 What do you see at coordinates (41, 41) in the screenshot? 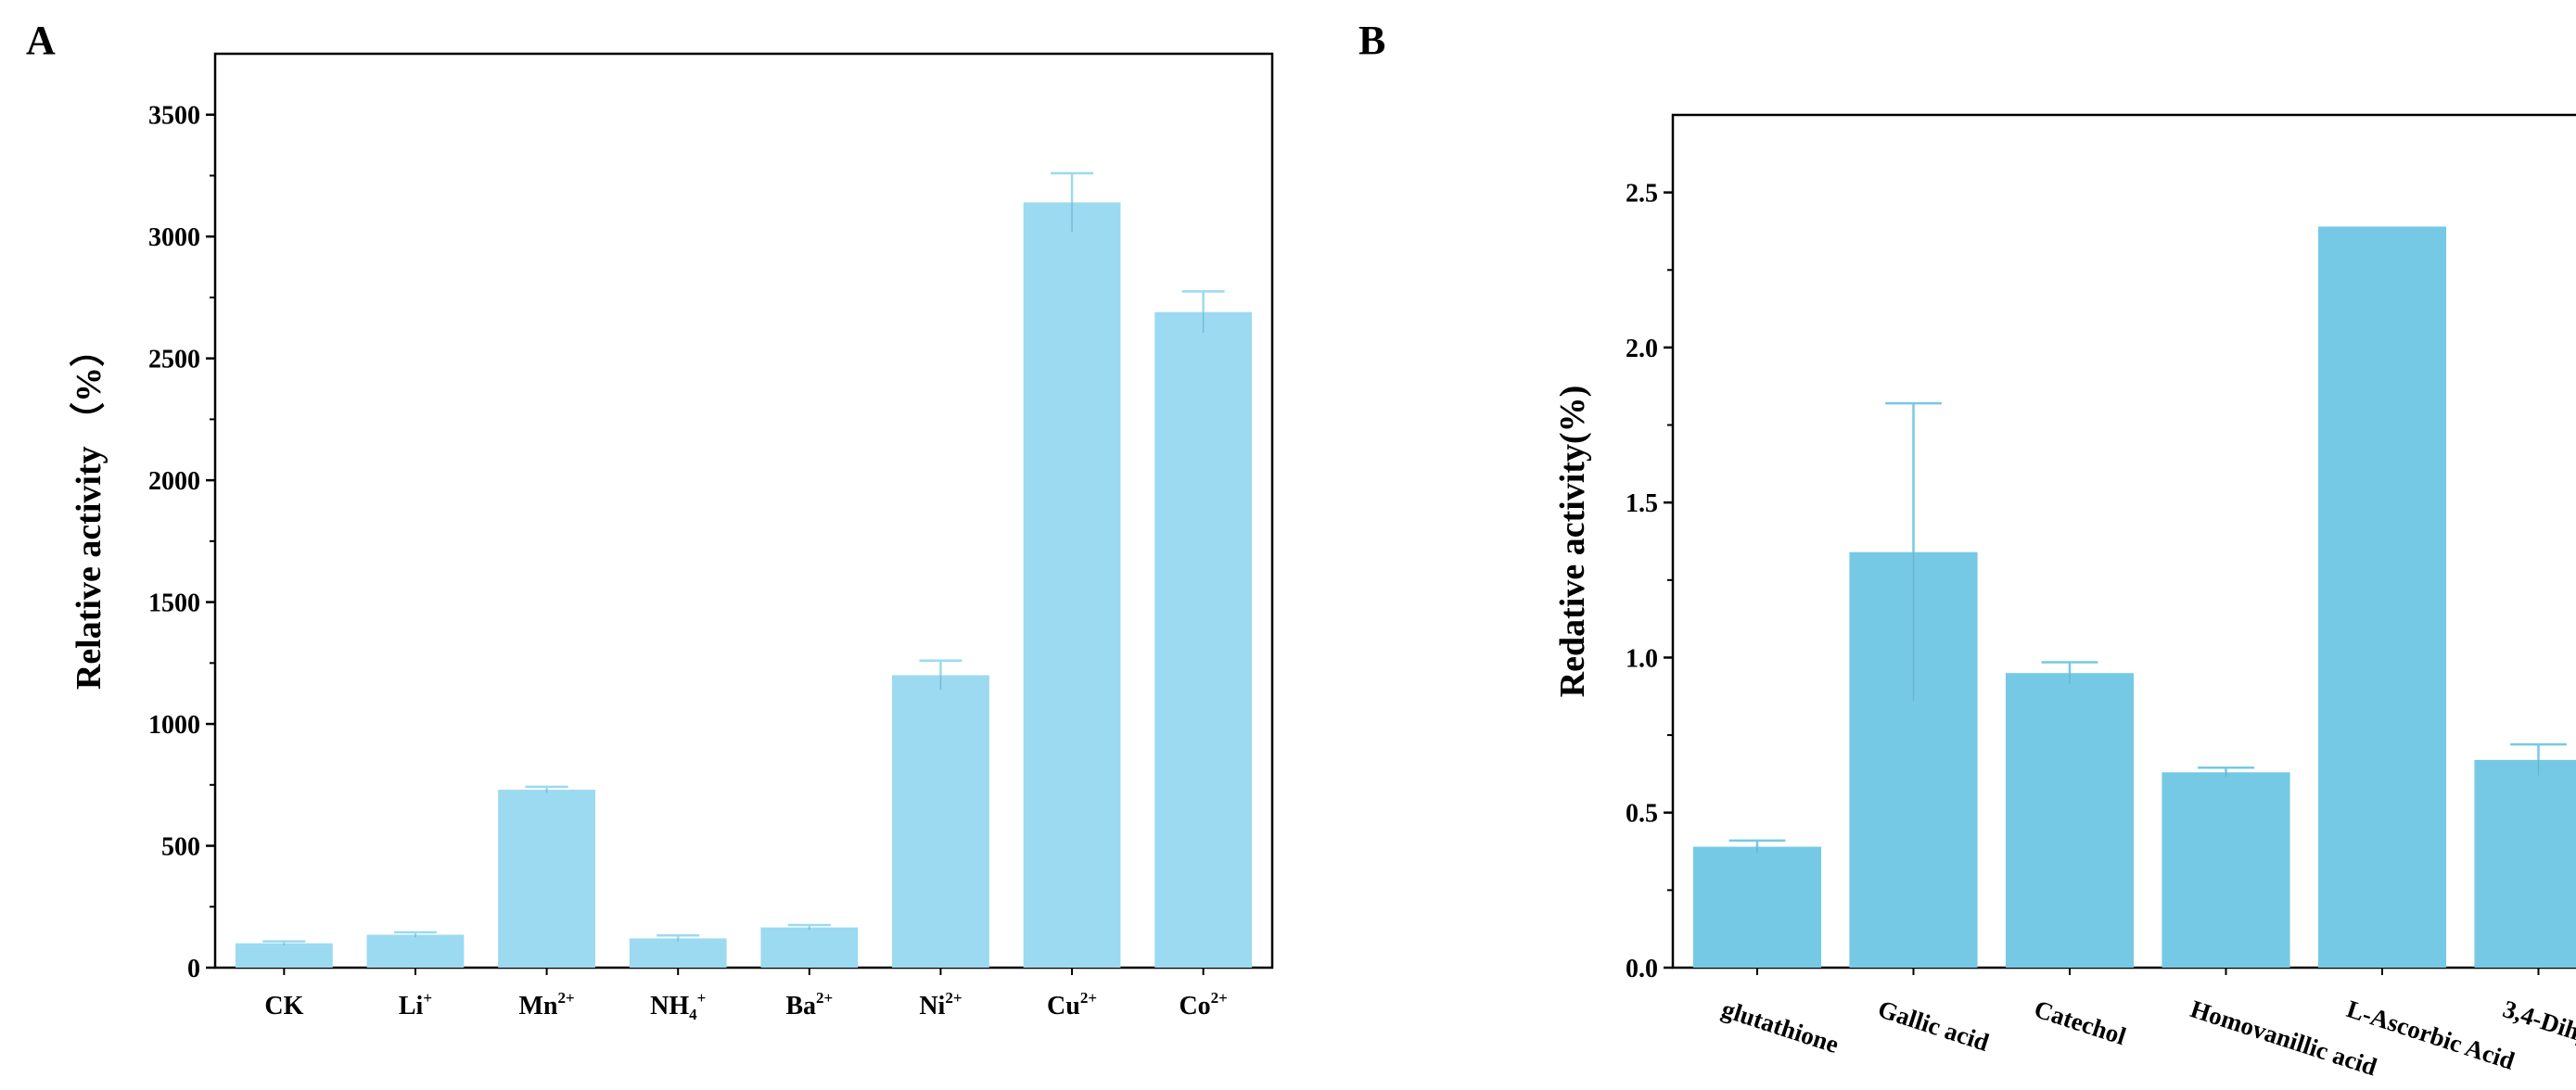
I see `panel-label-a: A` at bounding box center [41, 41].